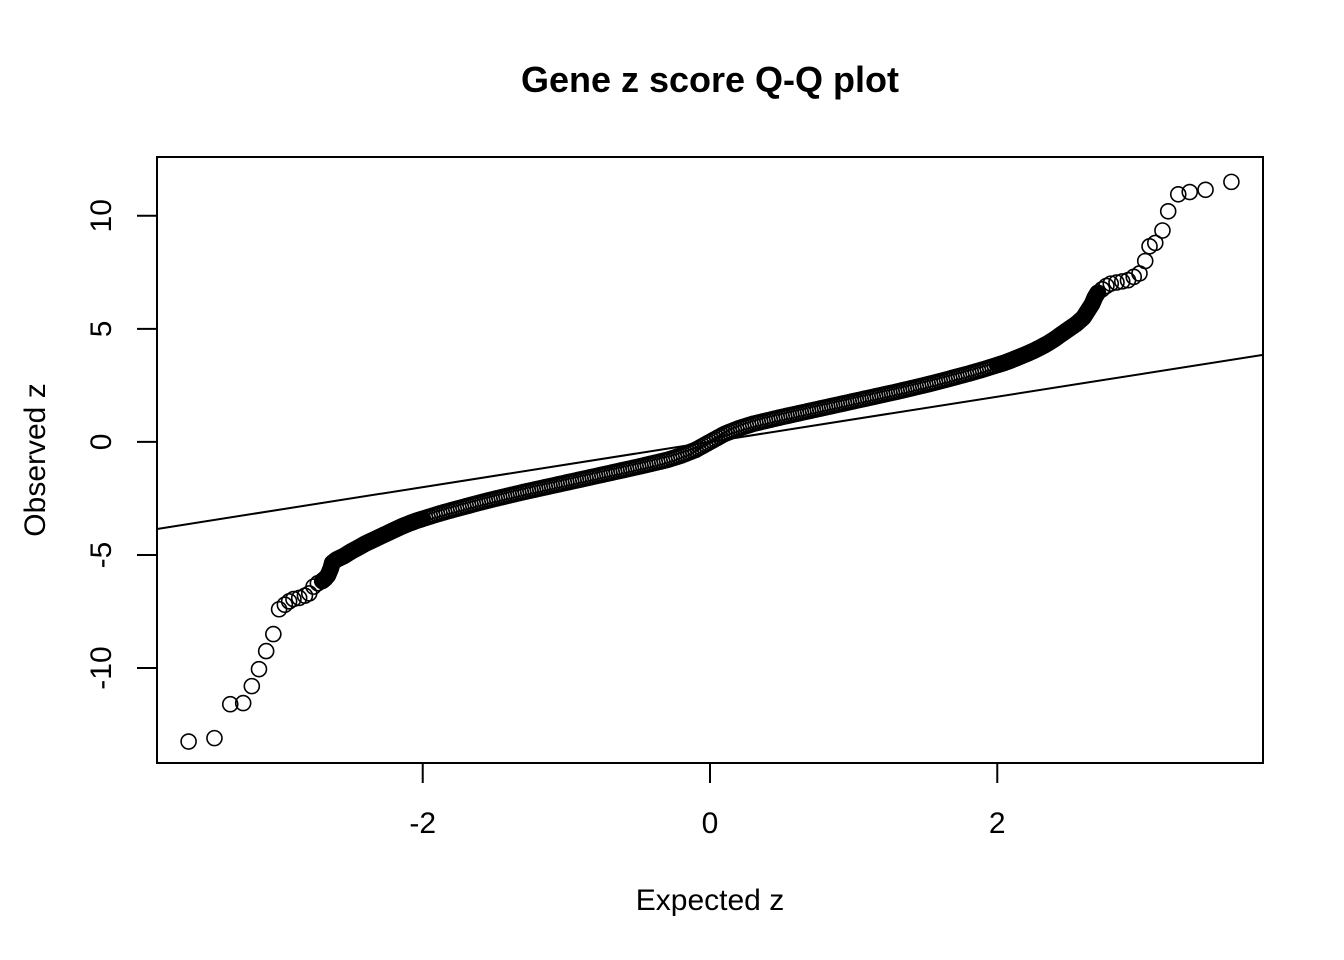 The width and height of the screenshot is (1344, 960). I want to click on y-tick-label: -10, so click(101, 667).